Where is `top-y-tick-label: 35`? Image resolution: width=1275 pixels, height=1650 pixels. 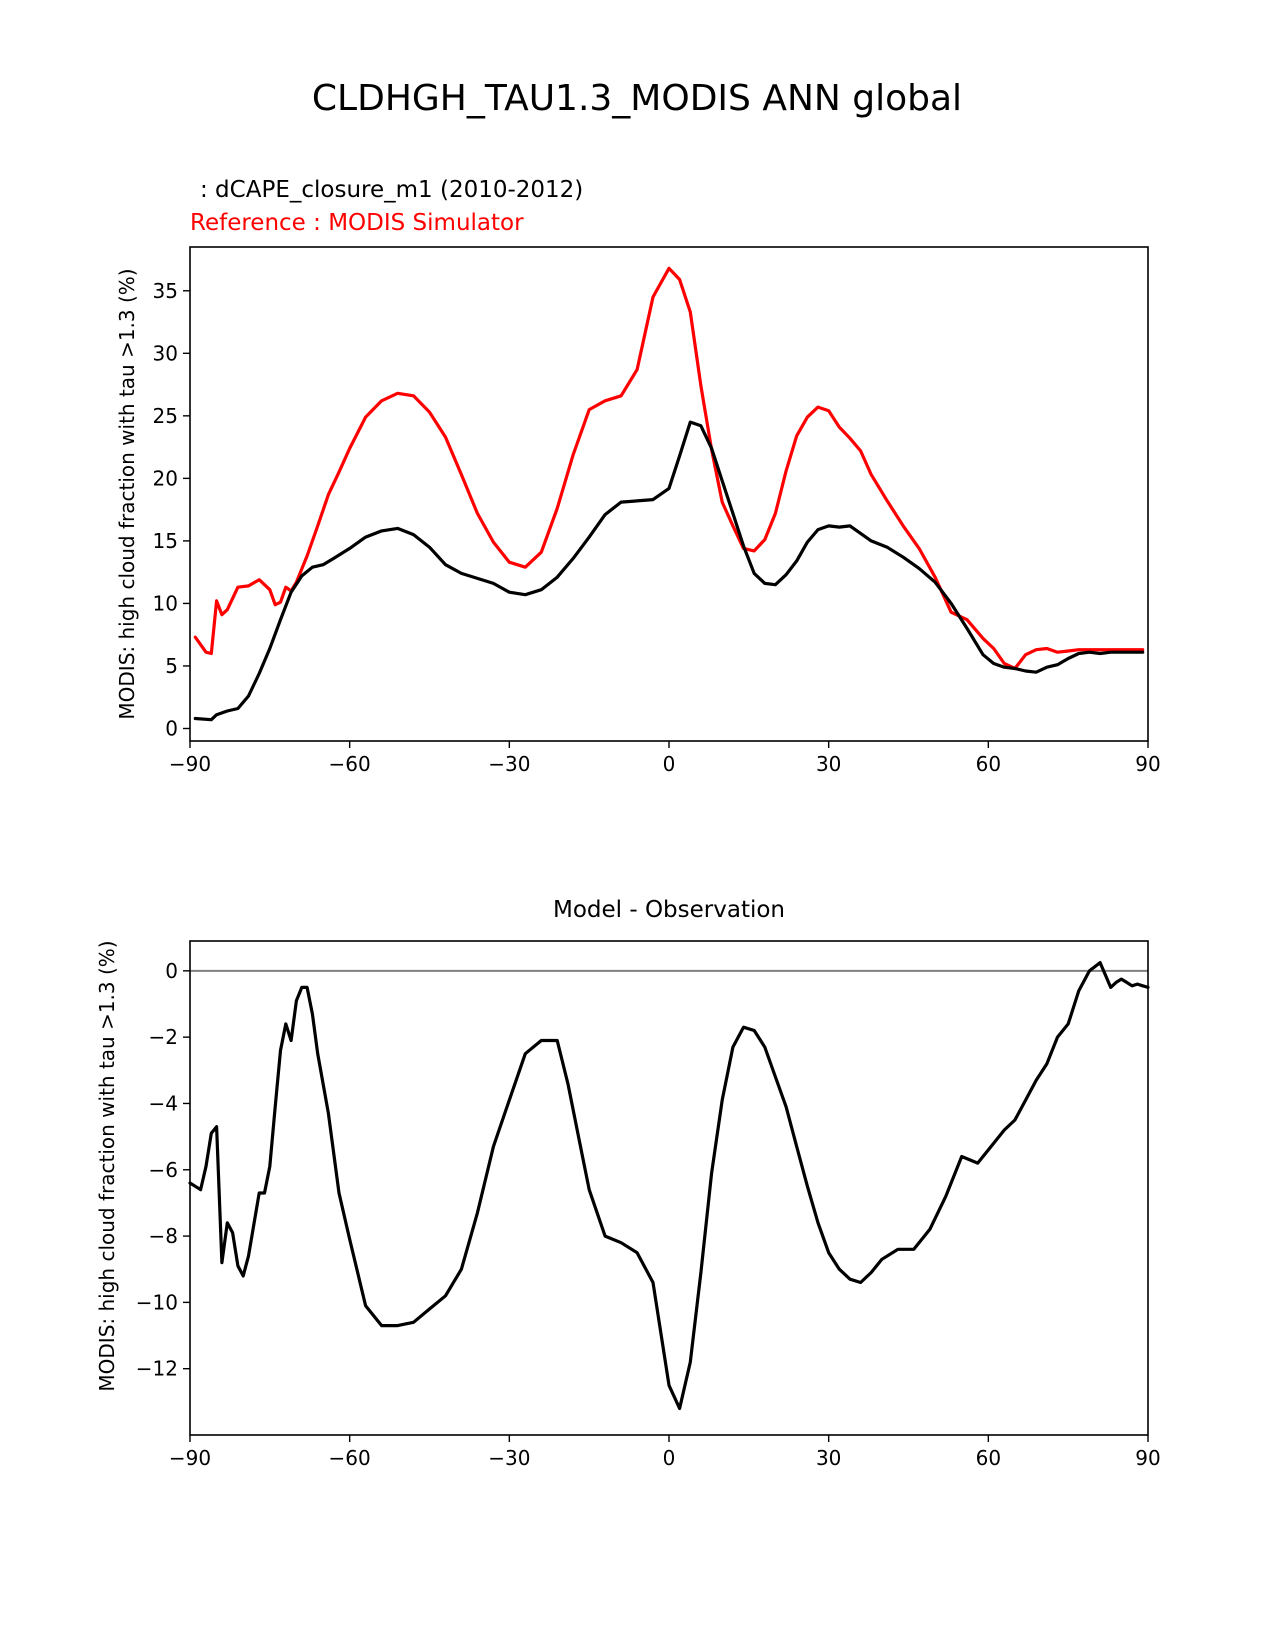 top-y-tick-label: 35 is located at coordinates (165, 291).